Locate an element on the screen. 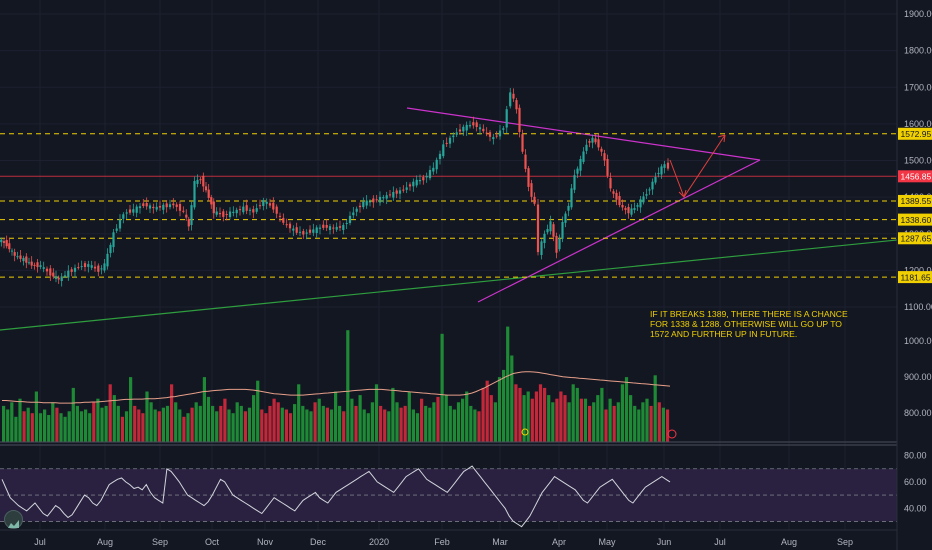 This screenshot has height=550, width=932. tradingview-logo-icon is located at coordinates (13, 519).